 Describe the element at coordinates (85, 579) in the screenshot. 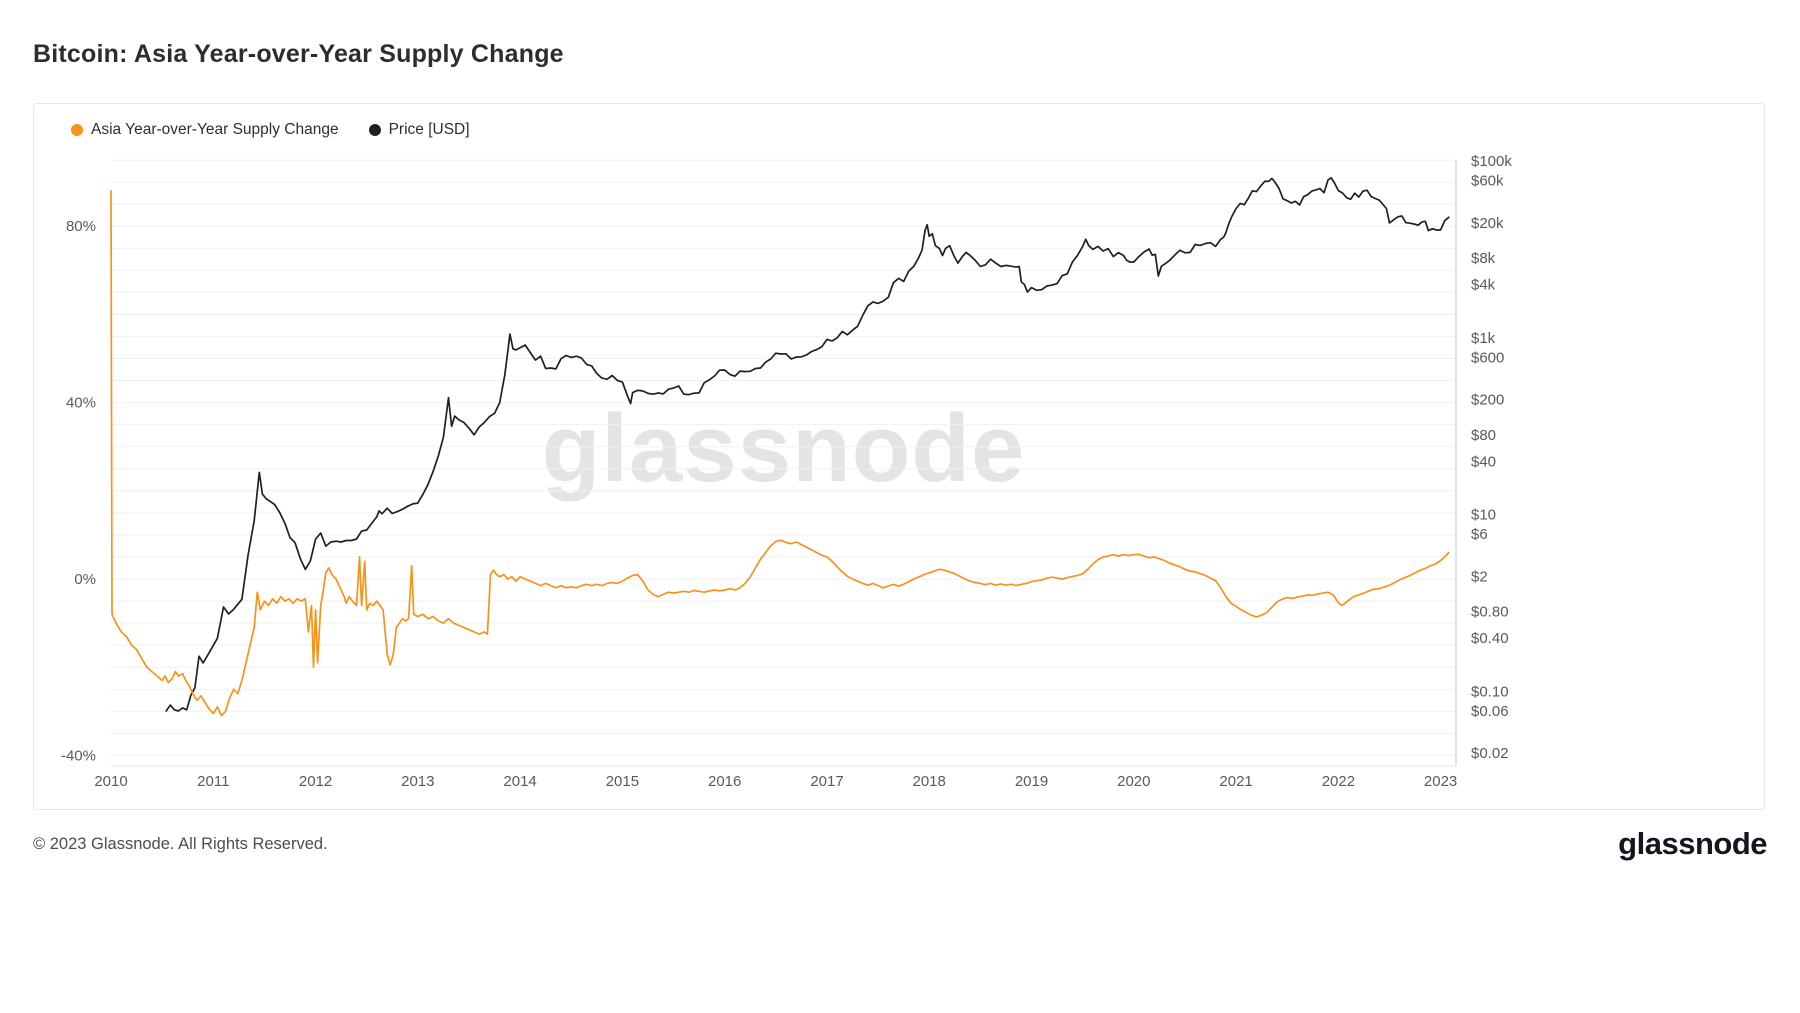

I see `left-axis-tick-label: 0%` at that location.